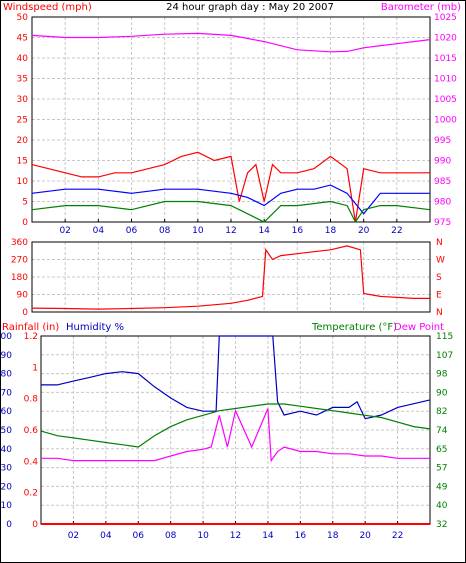 The height and width of the screenshot is (563, 466). I want to click on chart2-y-left-tick: 0, so click(25, 313).